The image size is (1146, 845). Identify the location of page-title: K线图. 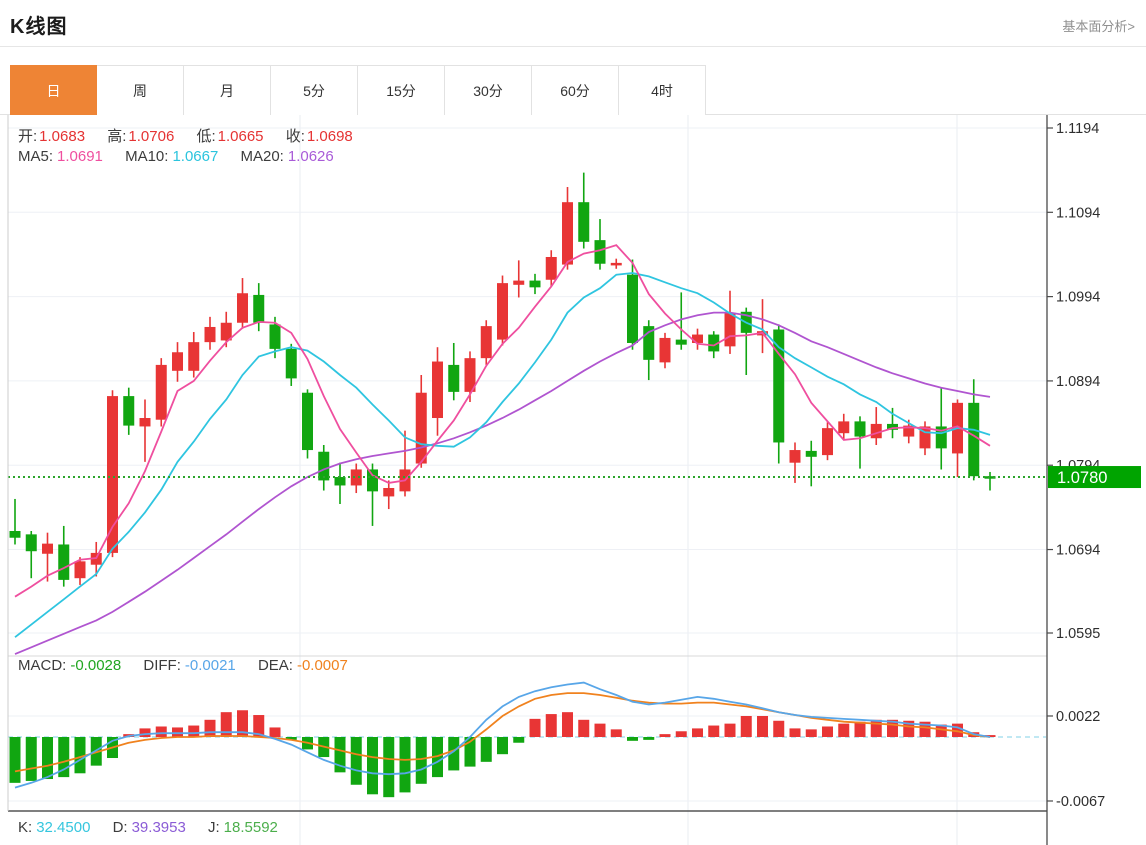
(39, 27).